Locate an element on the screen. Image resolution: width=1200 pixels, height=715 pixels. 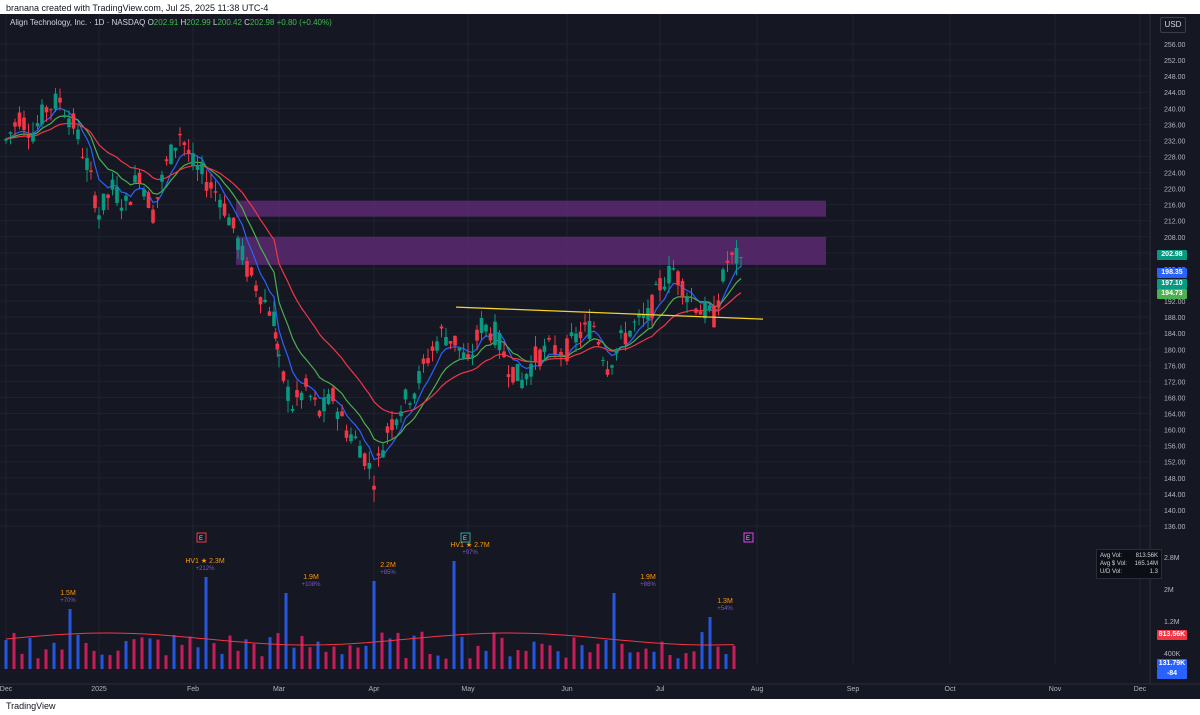
time-tick-label: Jun is located at coordinates (566, 689).